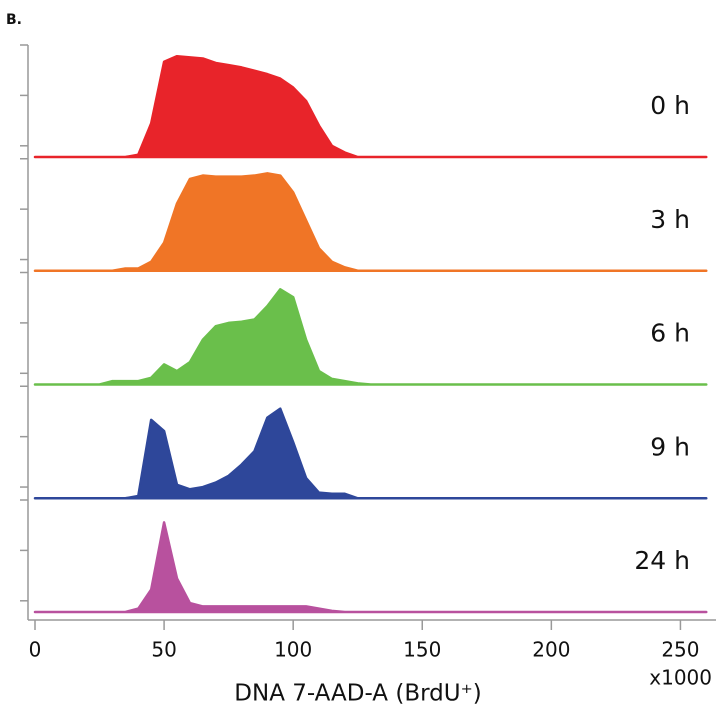 The image size is (716, 717). I want to click on x-tick-label: 100, so click(293, 650).